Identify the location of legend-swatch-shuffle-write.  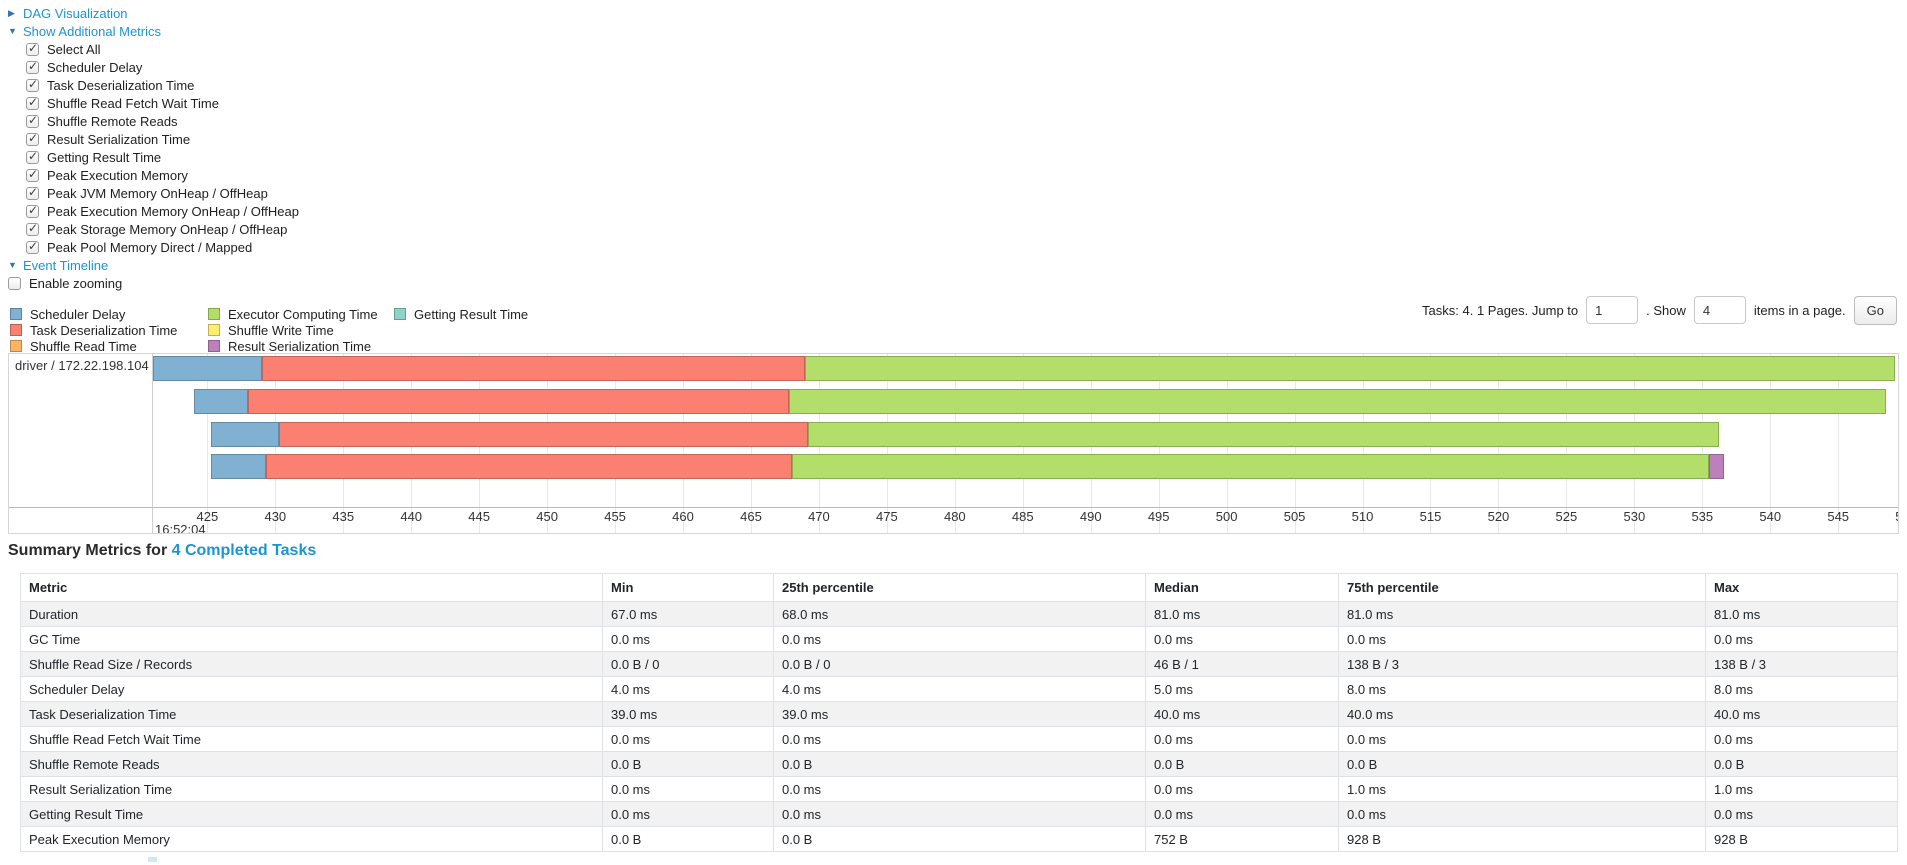
(214, 330).